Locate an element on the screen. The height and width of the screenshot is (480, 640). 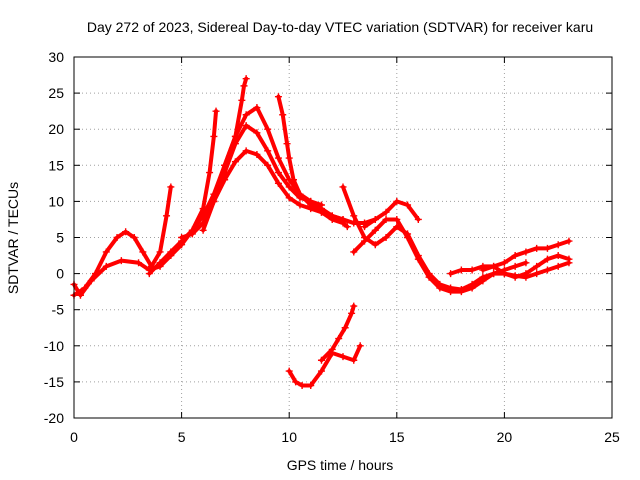
x-tick-label: 0 is located at coordinates (74, 437).